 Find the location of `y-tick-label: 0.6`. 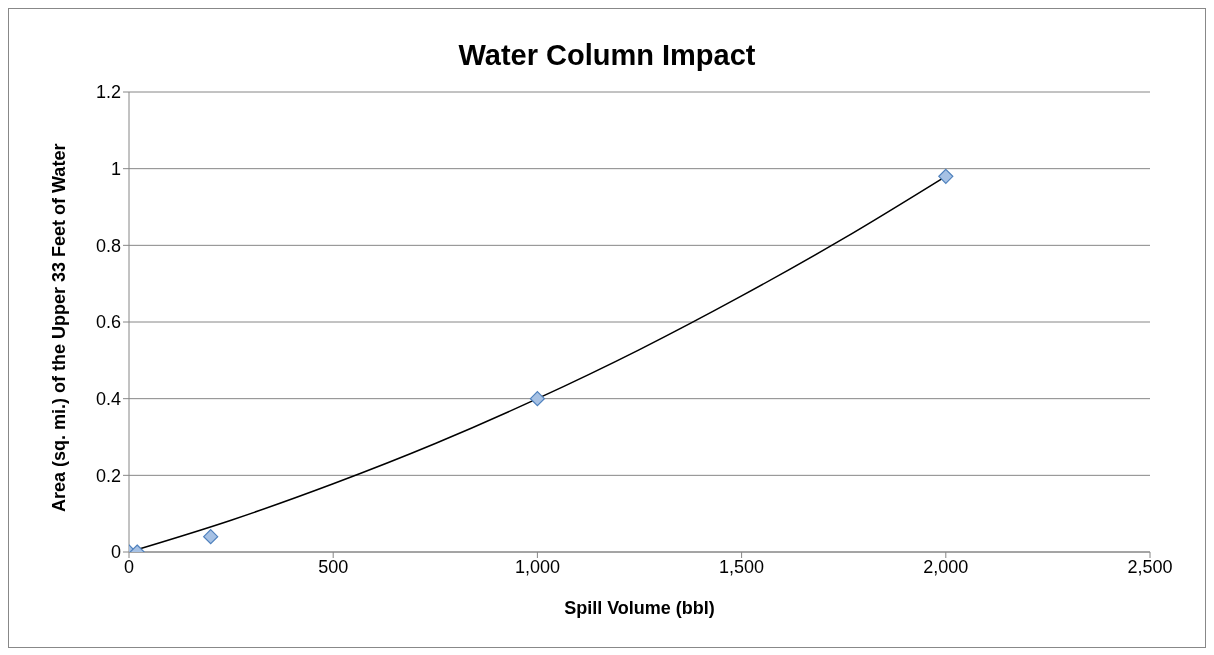

y-tick-label: 0.6 is located at coordinates (108, 322).